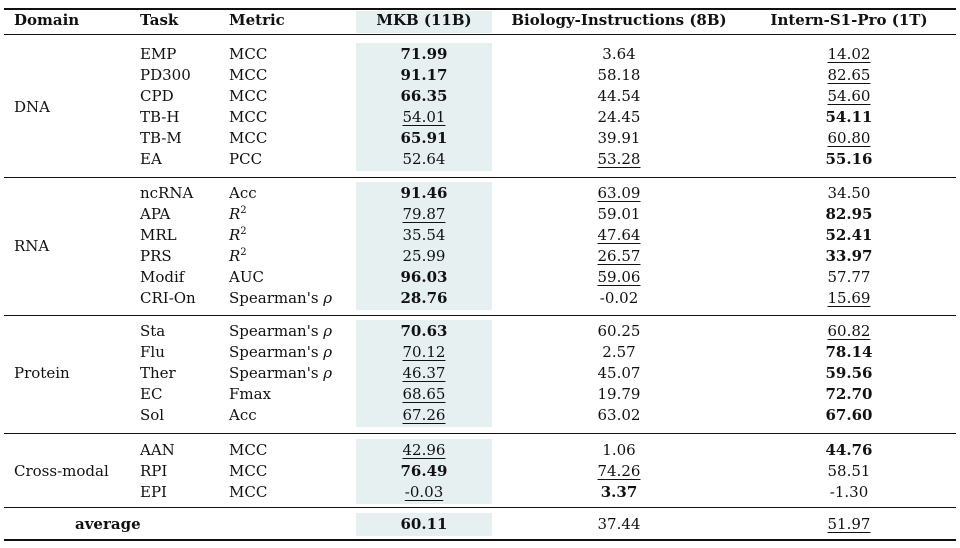  What do you see at coordinates (32, 106) in the screenshot?
I see `domain-label: DNA` at bounding box center [32, 106].